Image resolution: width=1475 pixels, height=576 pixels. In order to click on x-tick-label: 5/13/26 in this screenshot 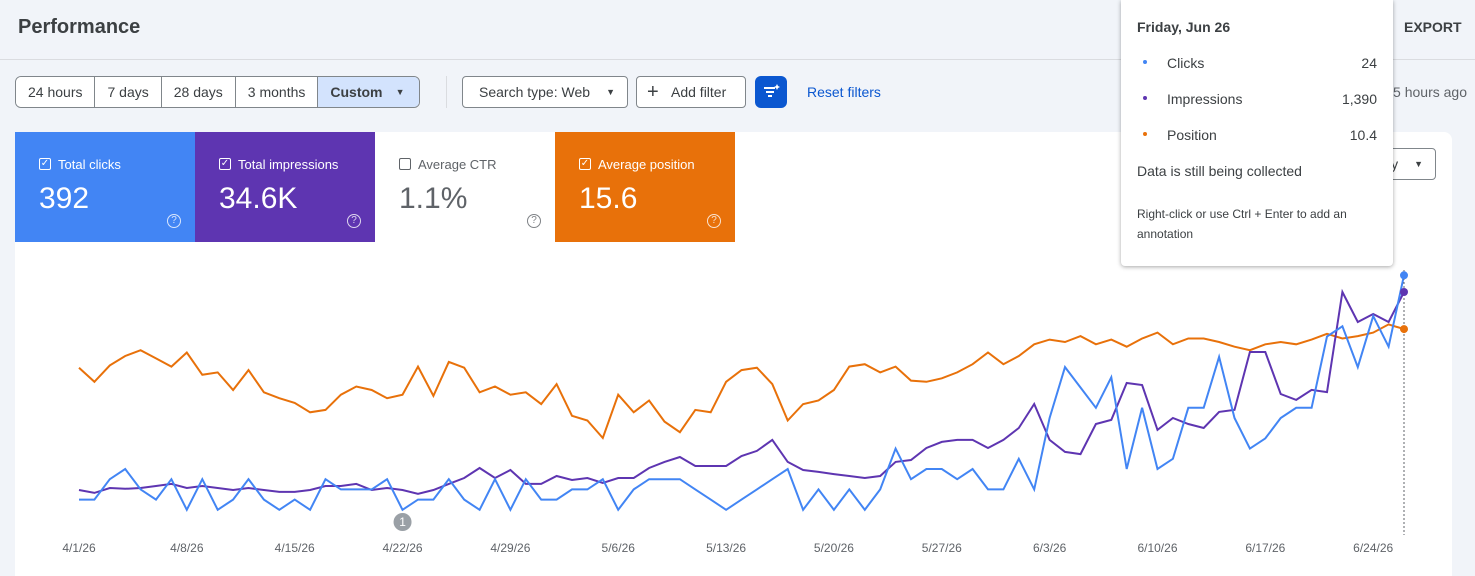, I will do `click(726, 548)`.